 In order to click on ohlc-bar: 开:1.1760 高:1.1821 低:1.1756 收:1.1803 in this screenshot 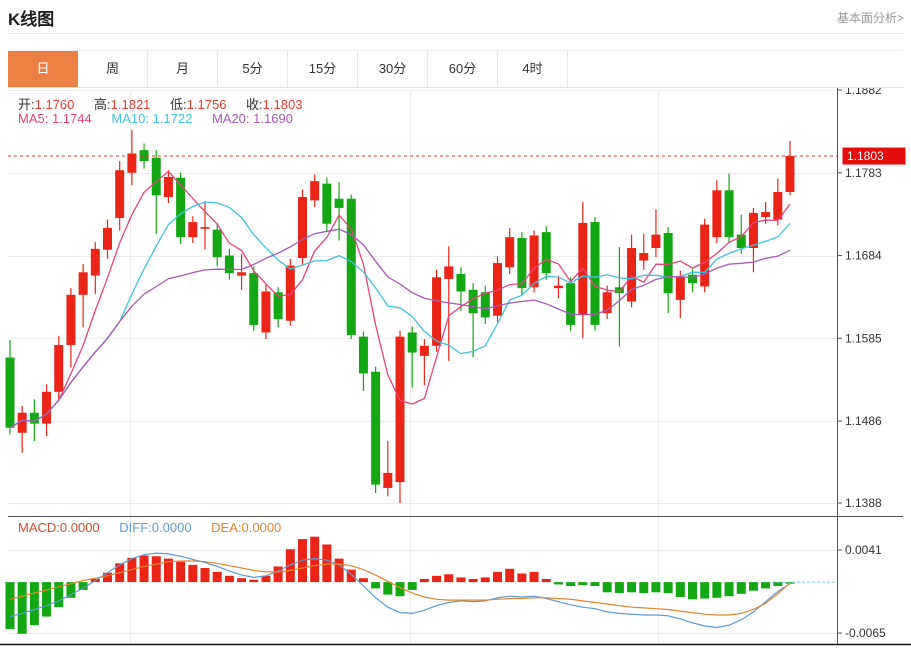, I will do `click(168, 103)`.